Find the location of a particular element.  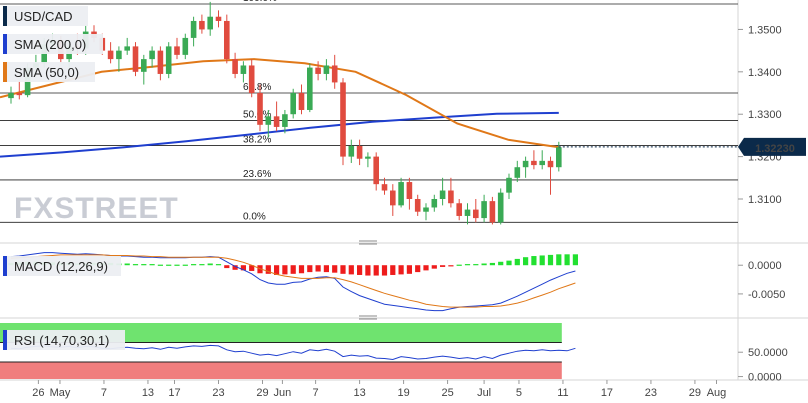

sma50-chip-label: SMA (50,0) is located at coordinates (46, 72).